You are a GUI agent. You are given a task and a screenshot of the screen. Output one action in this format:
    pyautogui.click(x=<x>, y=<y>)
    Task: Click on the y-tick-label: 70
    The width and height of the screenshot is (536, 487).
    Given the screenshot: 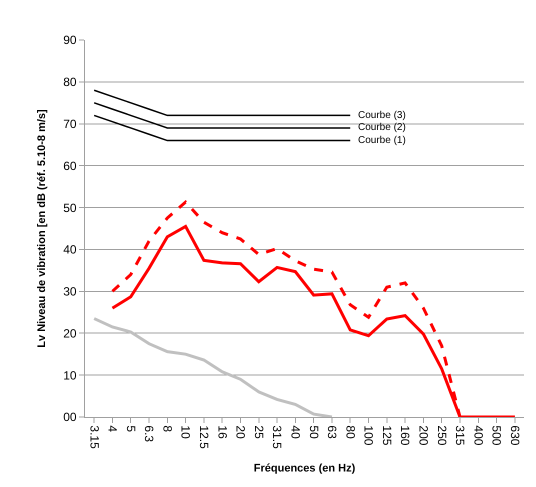 What is the action you would take?
    pyautogui.click(x=70, y=123)
    